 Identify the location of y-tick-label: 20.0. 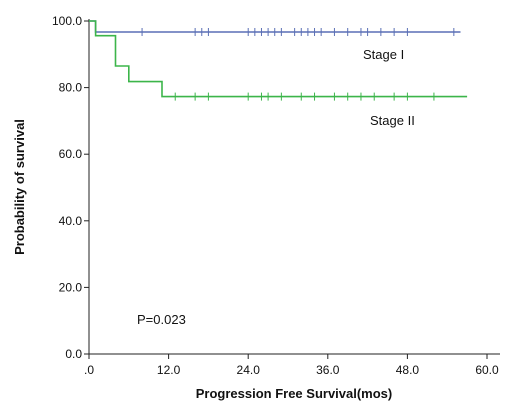
(71, 287).